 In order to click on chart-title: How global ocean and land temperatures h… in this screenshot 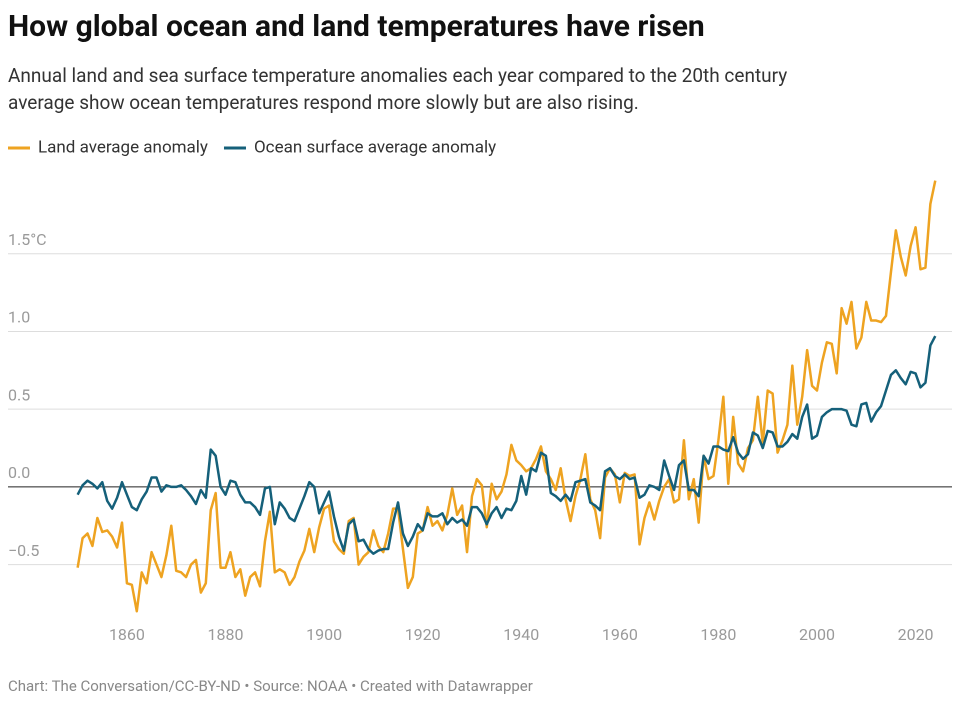, I will do `click(356, 26)`.